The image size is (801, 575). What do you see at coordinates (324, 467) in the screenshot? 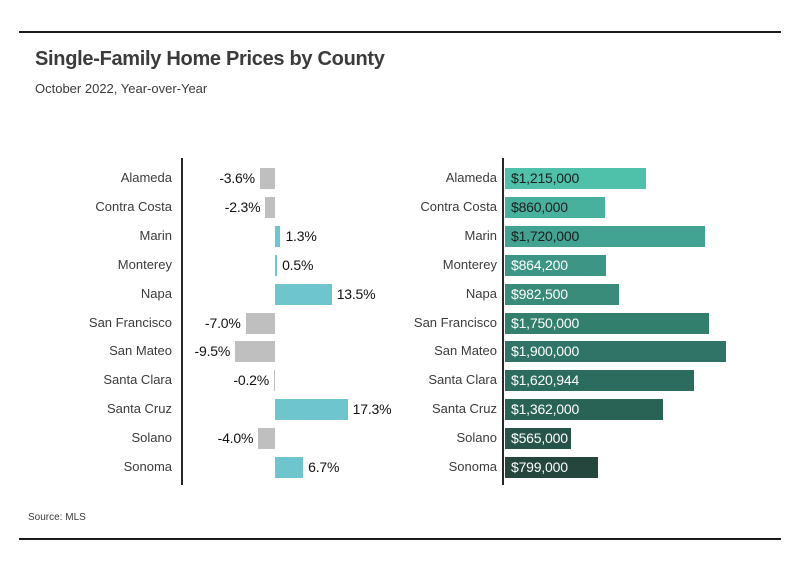
I see `yoy-value-label: 6.7%` at bounding box center [324, 467].